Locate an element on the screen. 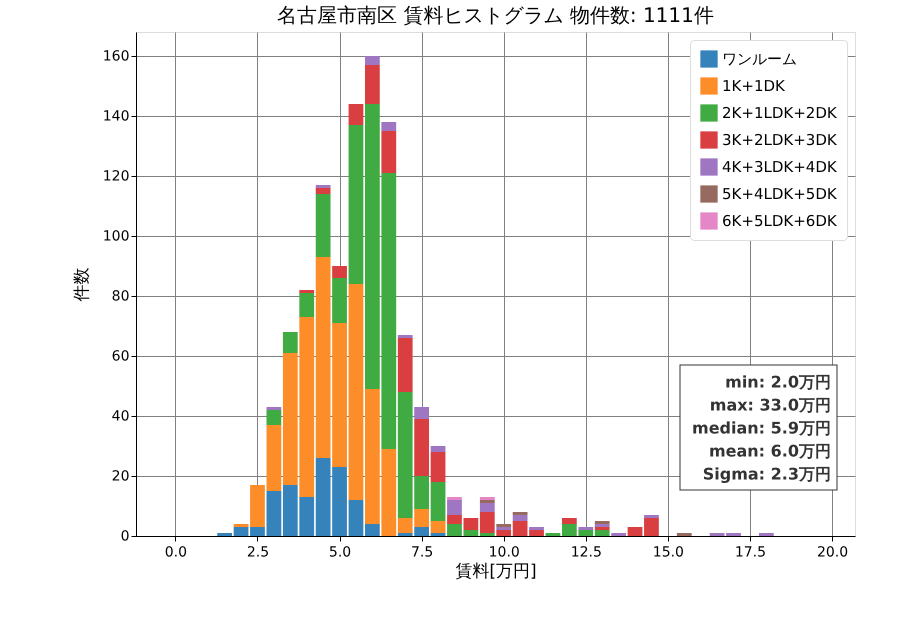 The width and height of the screenshot is (900, 630). legend-label: 6K+5LDK+6DK is located at coordinates (780, 221).